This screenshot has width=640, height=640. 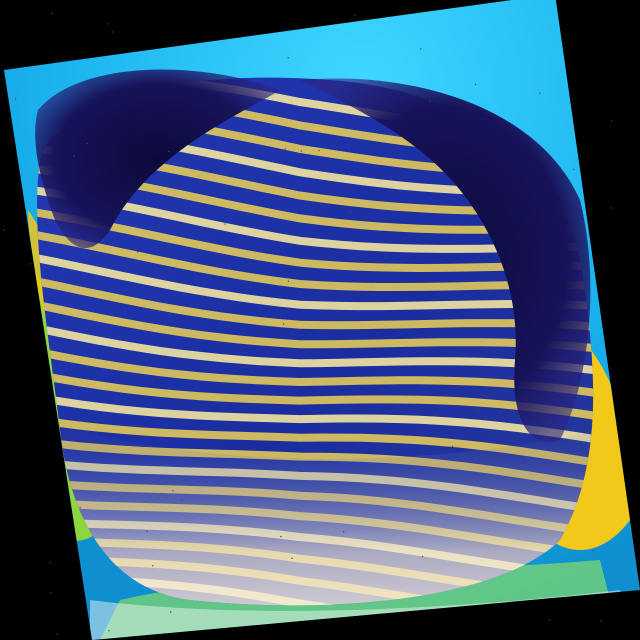 I want to click on head-mask, so click(x=157, y=159).